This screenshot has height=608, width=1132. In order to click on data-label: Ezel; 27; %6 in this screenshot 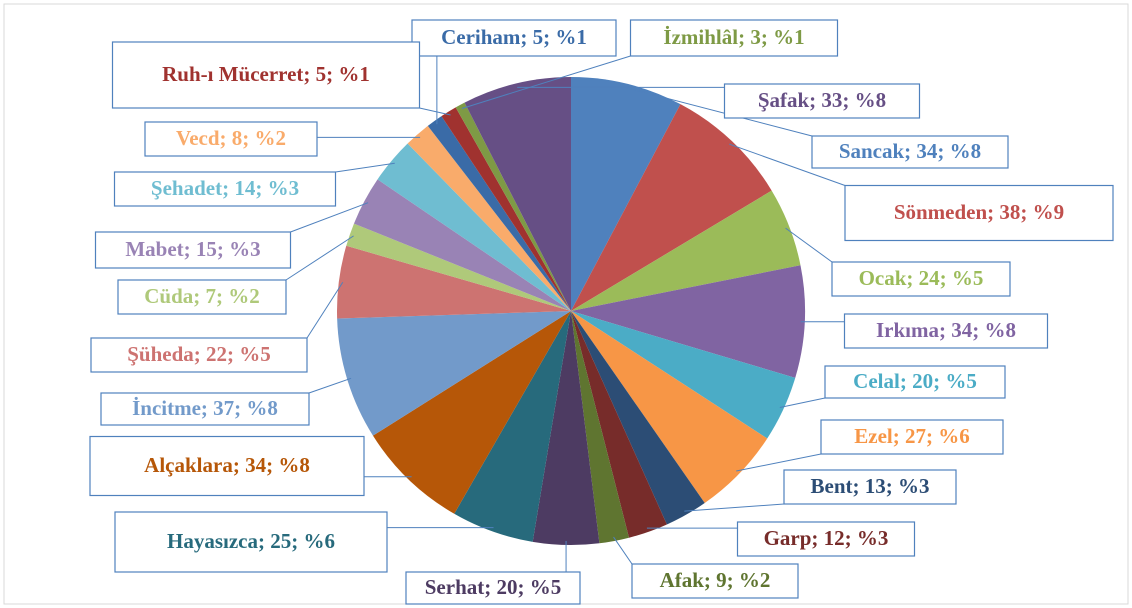, I will do `click(911, 436)`.